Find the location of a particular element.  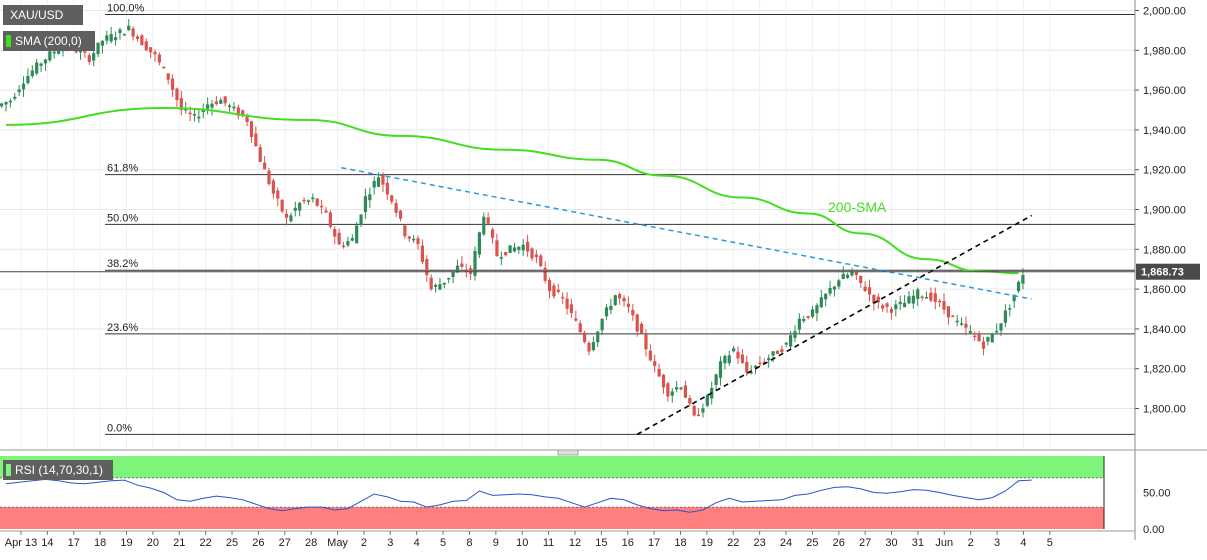

x-tick-label: 15 is located at coordinates (601, 543).